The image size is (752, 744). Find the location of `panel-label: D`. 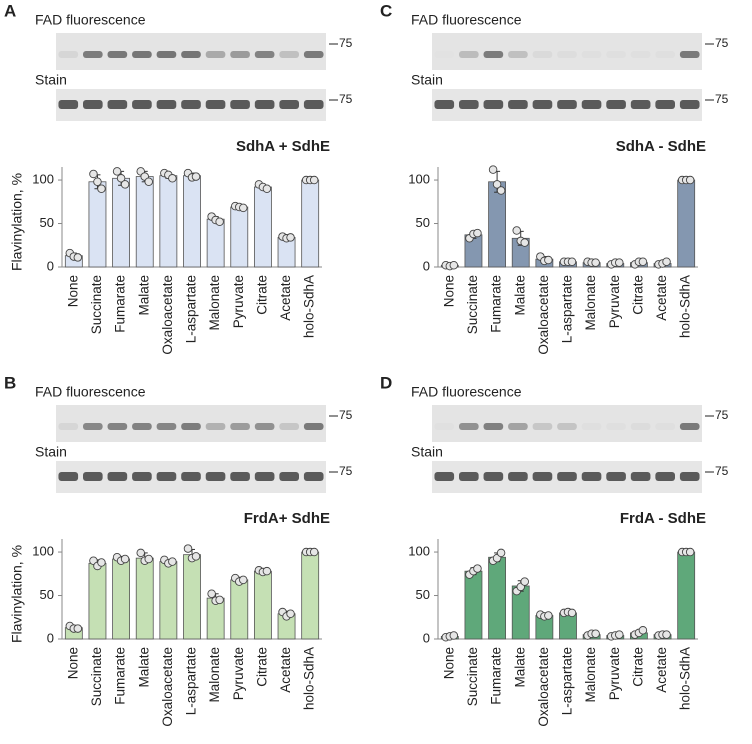

panel-label: D is located at coordinates (386, 382).